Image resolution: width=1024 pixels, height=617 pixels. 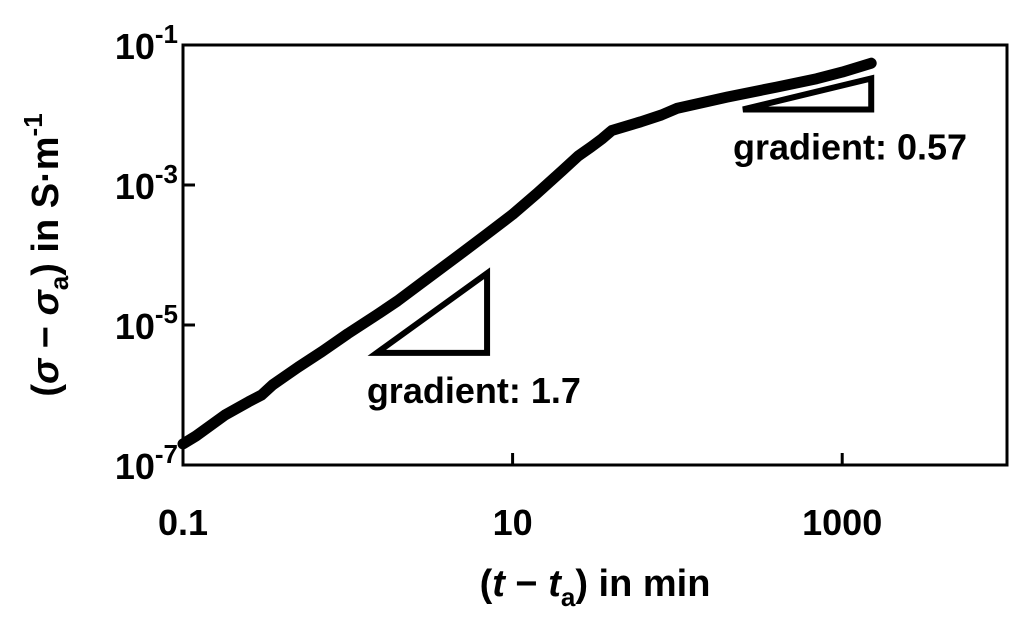 What do you see at coordinates (146, 323) in the screenshot?
I see `y-tick-label-1: 10⁻⁵` at bounding box center [146, 323].